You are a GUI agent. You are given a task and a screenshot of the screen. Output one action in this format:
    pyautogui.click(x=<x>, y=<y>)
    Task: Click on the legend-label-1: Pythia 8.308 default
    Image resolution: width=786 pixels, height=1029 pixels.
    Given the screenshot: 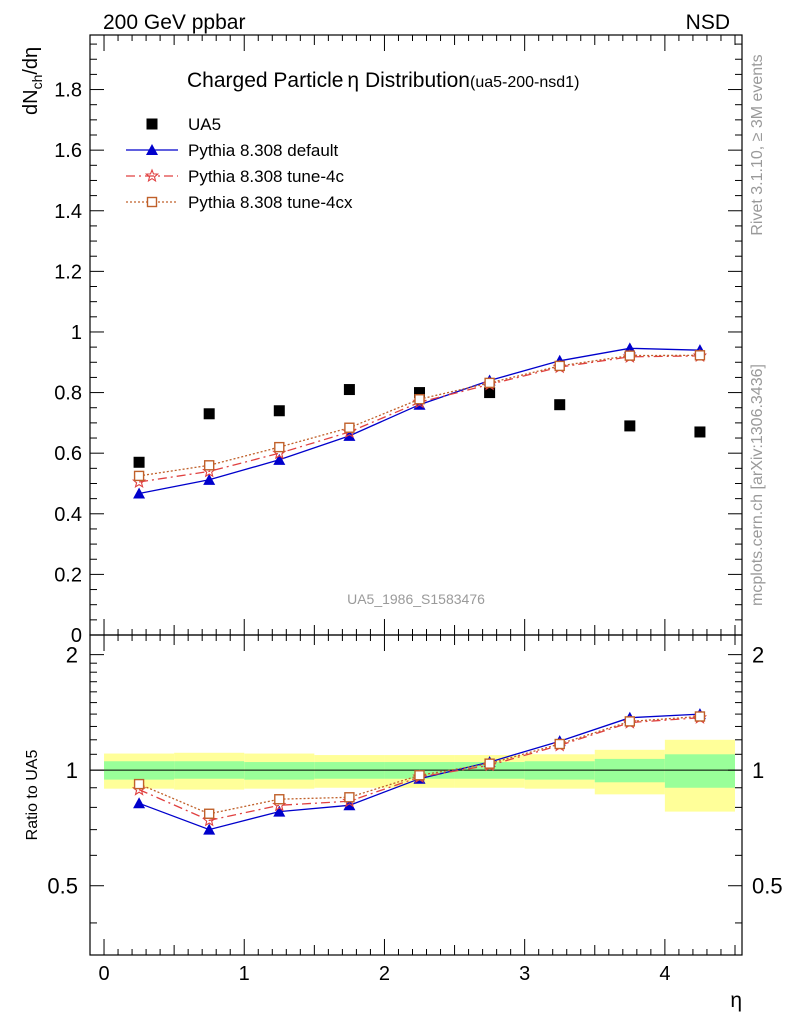 What is the action you would take?
    pyautogui.click(x=263, y=150)
    